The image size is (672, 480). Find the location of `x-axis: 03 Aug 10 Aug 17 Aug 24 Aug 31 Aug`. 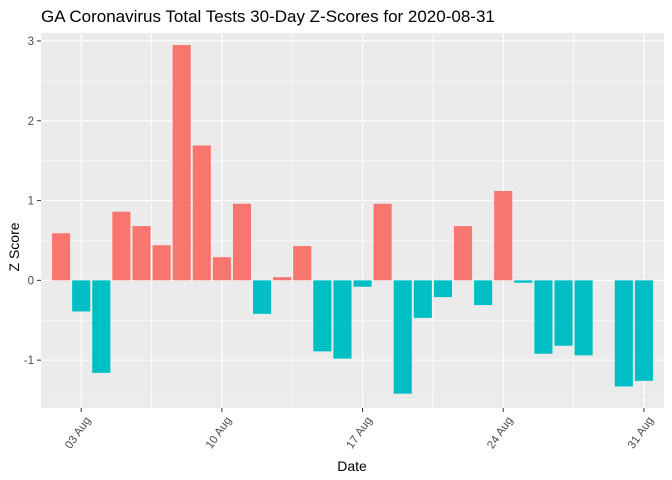

x-axis: 03 Aug 10 Aug 17 Aug 24 Aug 31 Aug is located at coordinates (359, 429).